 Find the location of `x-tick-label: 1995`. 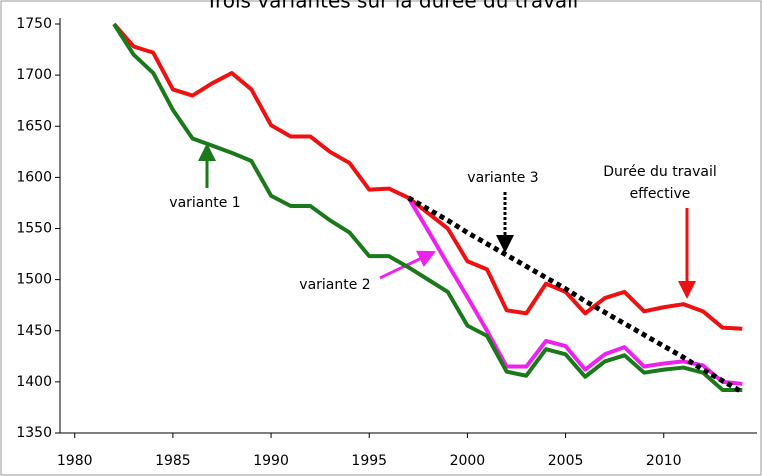

x-tick-label: 1995 is located at coordinates (369, 461).